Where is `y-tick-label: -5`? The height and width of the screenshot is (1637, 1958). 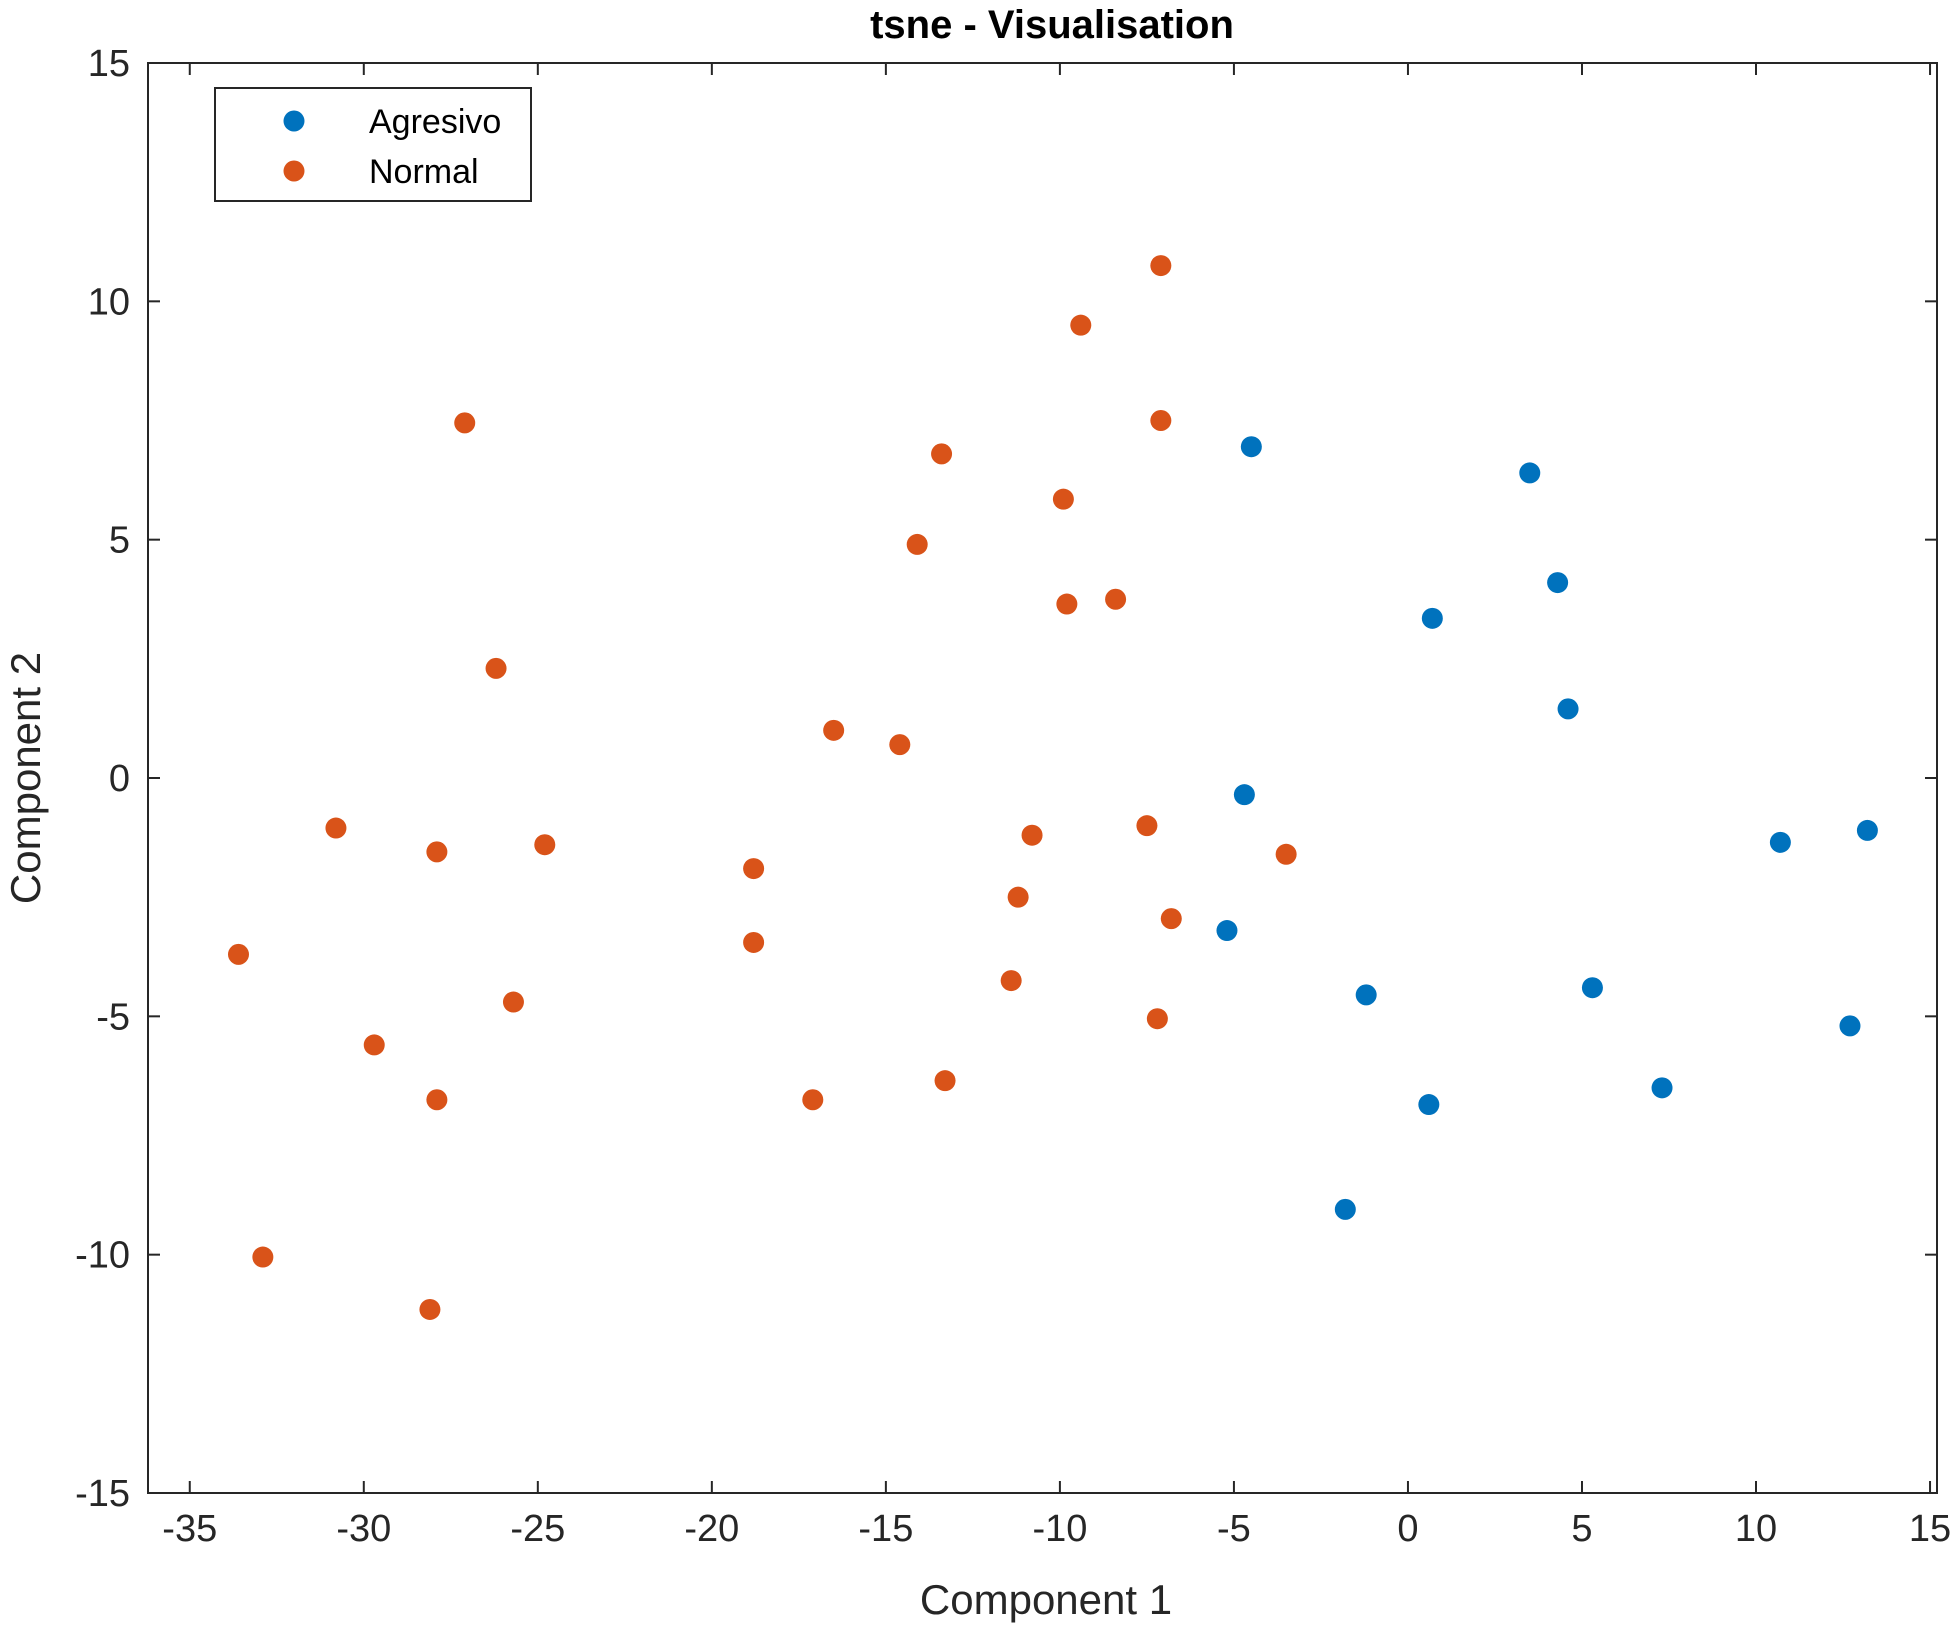 y-tick-label: -5 is located at coordinates (113, 1017).